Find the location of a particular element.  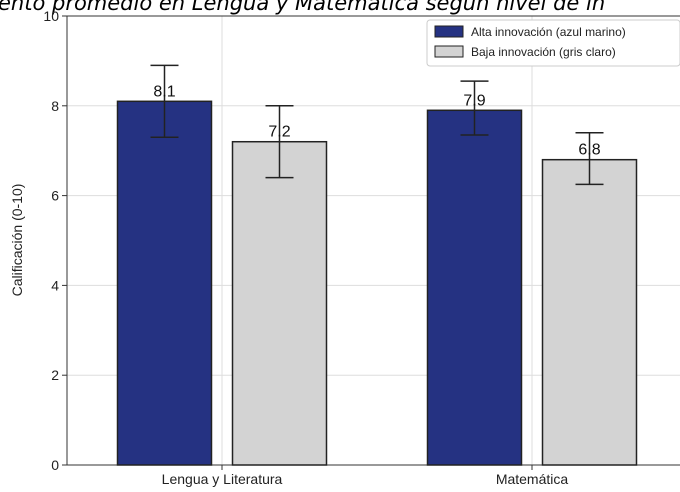

legend-entry: Alta innovación (azul marino) is located at coordinates (548, 32).